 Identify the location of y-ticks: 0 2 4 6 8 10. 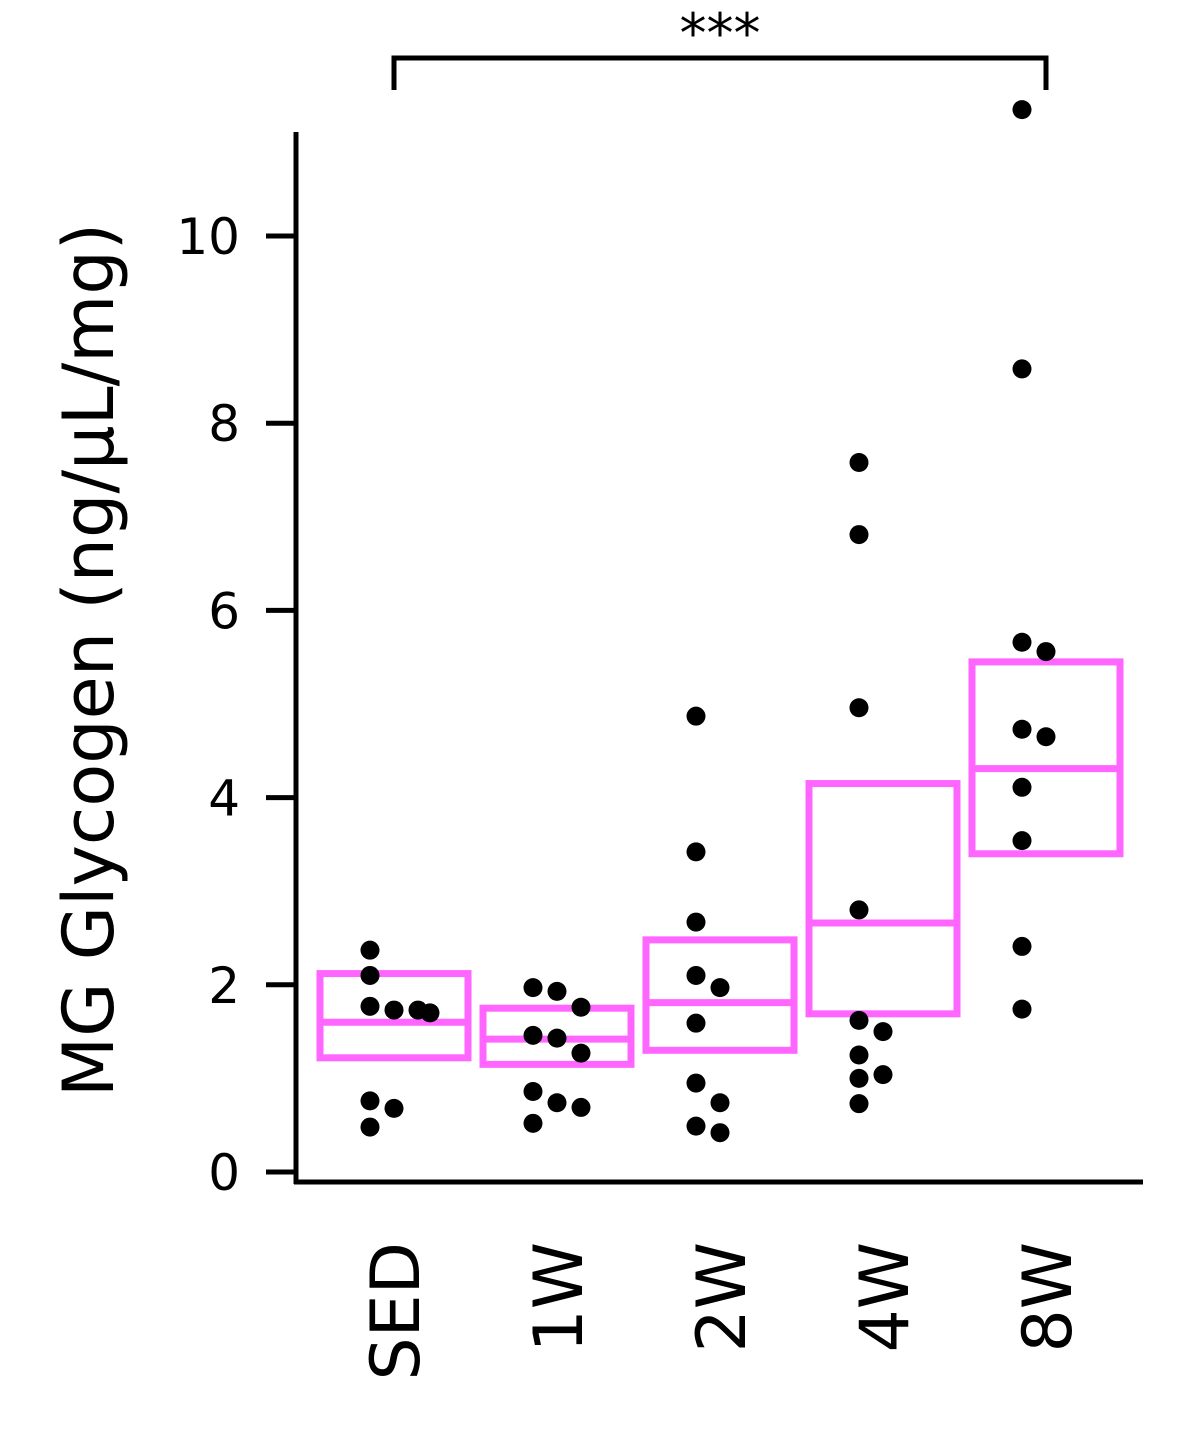
(236, 705).